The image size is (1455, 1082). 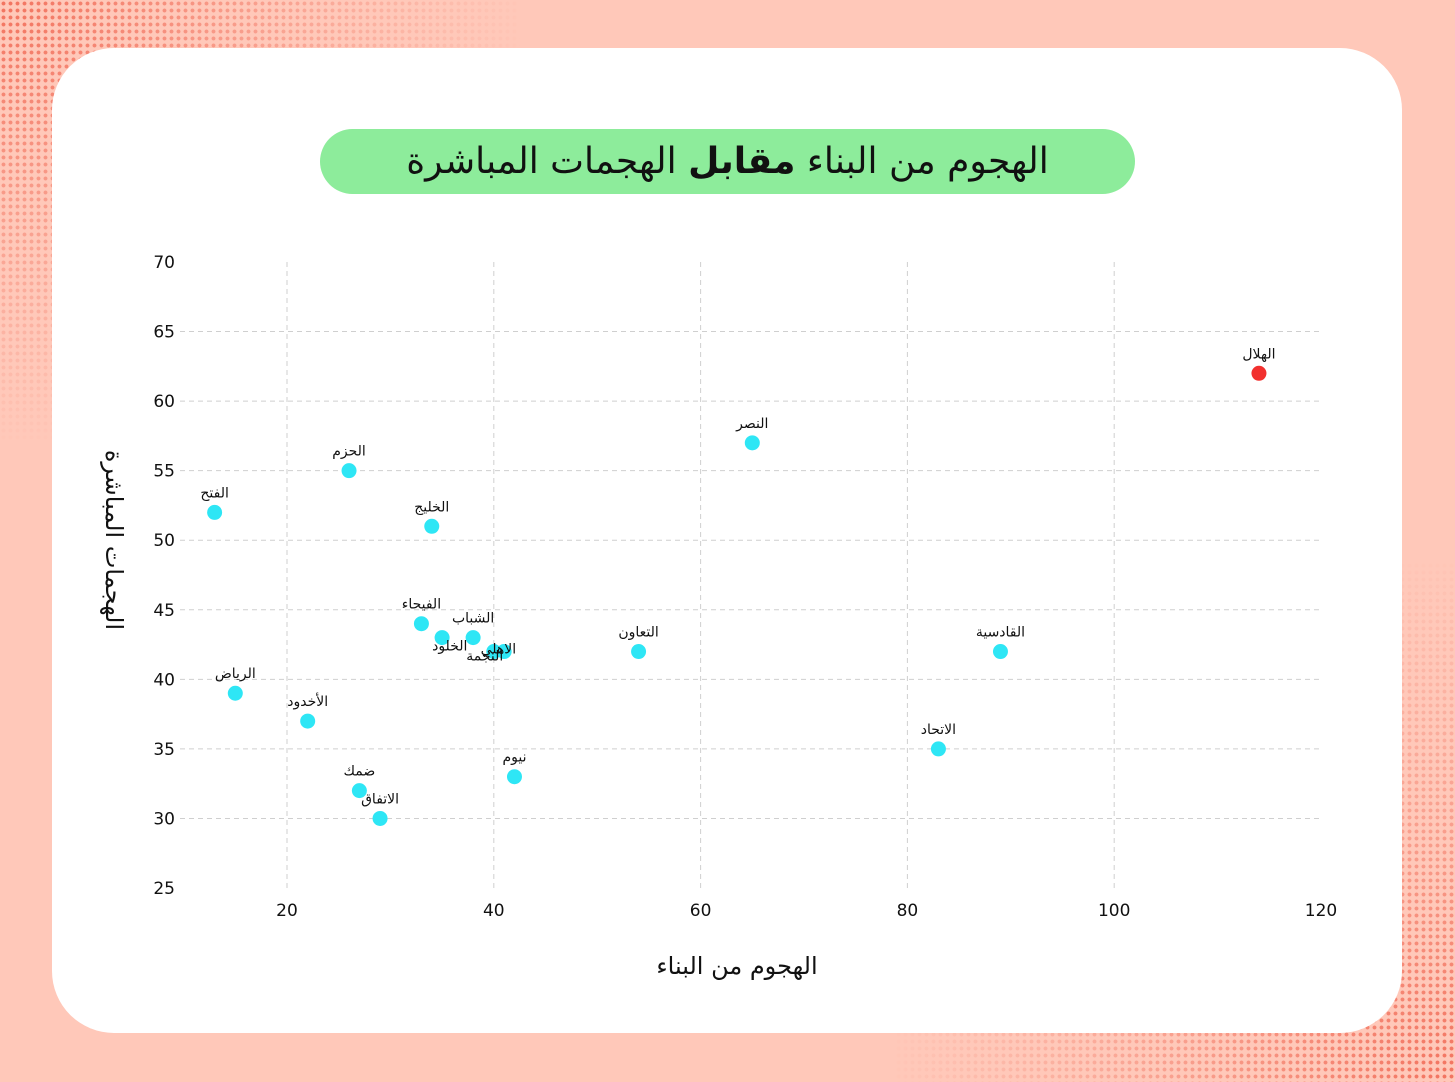 I want to click on point-label: القادسية, so click(x=1000, y=633).